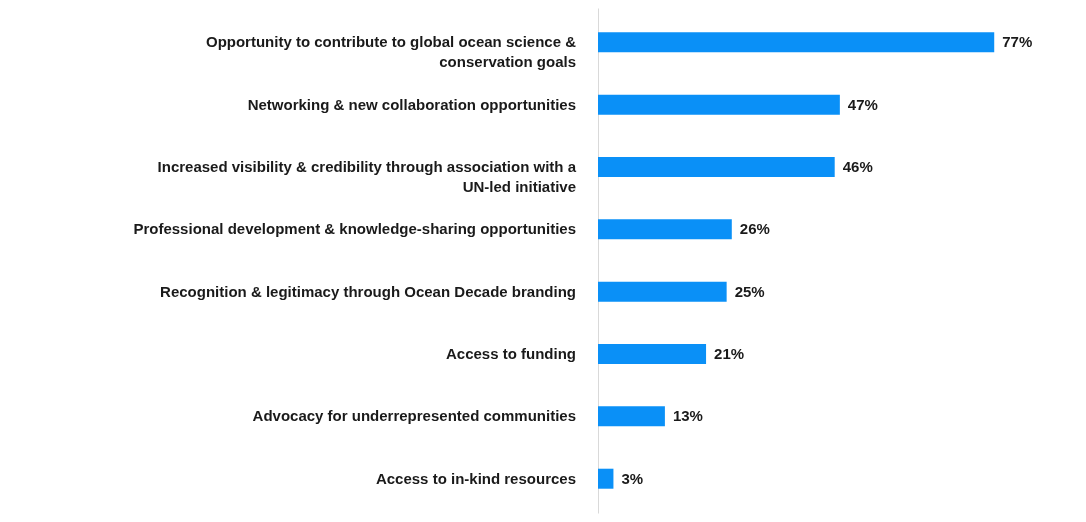 The height and width of the screenshot is (522, 1086). I want to click on y-tick-label: Professional development & knowledge-sharing opportunities, so click(354, 229).